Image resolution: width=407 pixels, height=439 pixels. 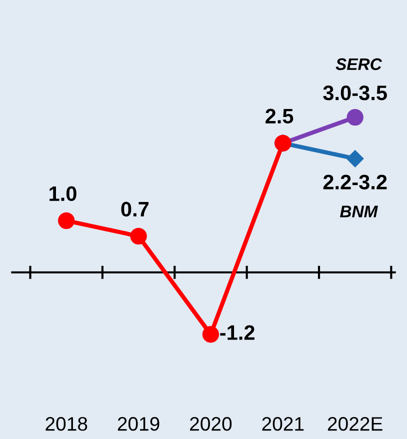 What do you see at coordinates (355, 93) in the screenshot?
I see `data-label: 3.0-3.5` at bounding box center [355, 93].